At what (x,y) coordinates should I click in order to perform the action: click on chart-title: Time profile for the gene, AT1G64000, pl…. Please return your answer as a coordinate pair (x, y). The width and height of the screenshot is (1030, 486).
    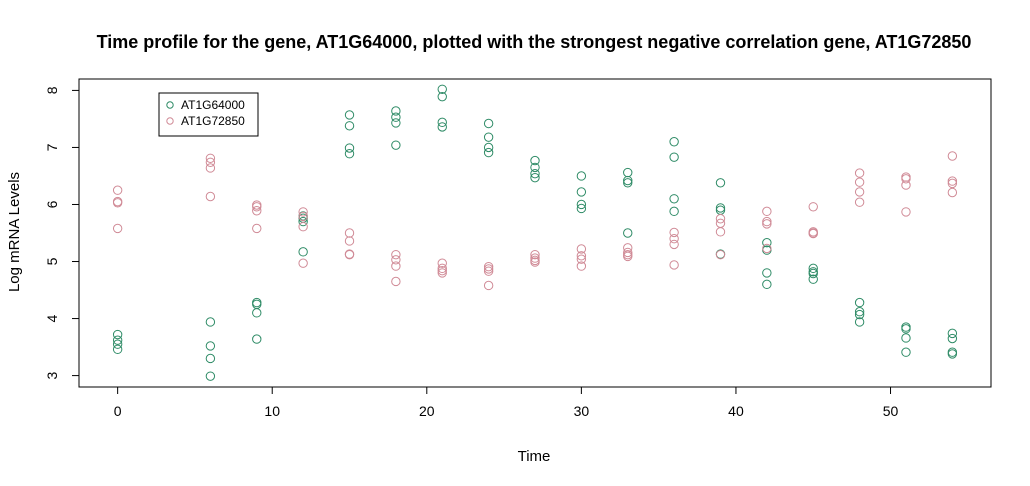
    Looking at the image, I should click on (534, 42).